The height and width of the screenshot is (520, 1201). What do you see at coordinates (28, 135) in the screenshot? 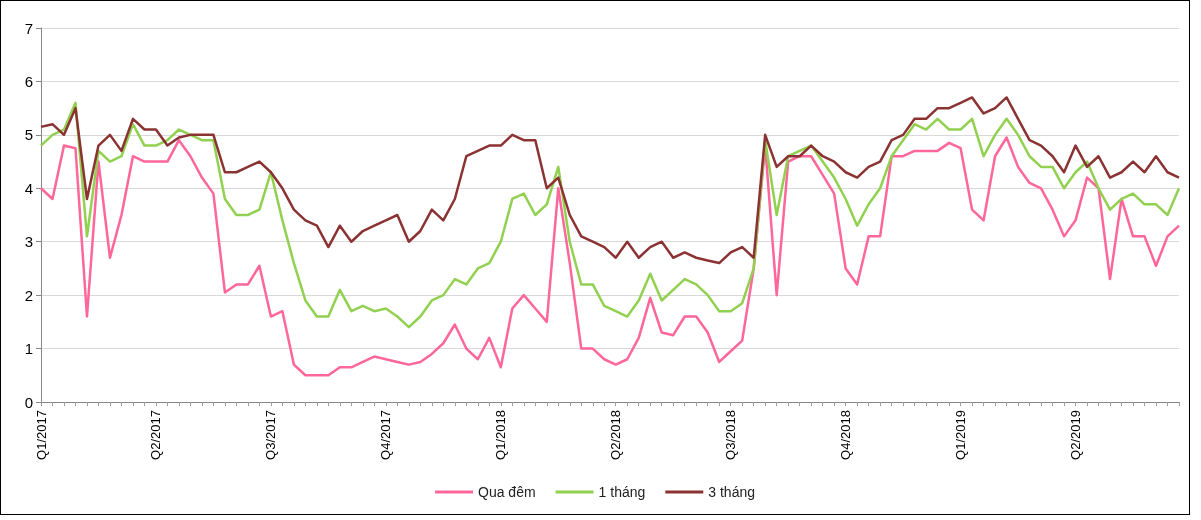
I see `y-tick-label: 5` at bounding box center [28, 135].